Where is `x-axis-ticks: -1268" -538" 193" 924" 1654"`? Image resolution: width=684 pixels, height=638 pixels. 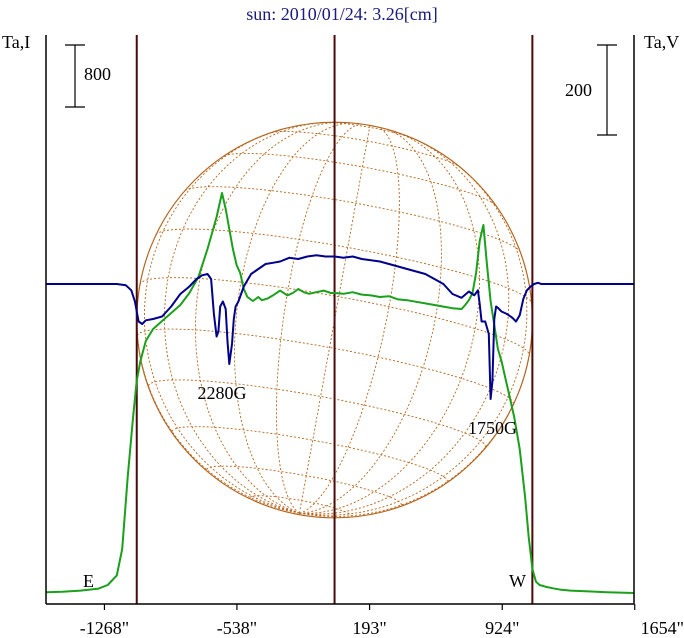 x-axis-ticks: -1268" -538" 193" 924" 1654" is located at coordinates (382, 621).